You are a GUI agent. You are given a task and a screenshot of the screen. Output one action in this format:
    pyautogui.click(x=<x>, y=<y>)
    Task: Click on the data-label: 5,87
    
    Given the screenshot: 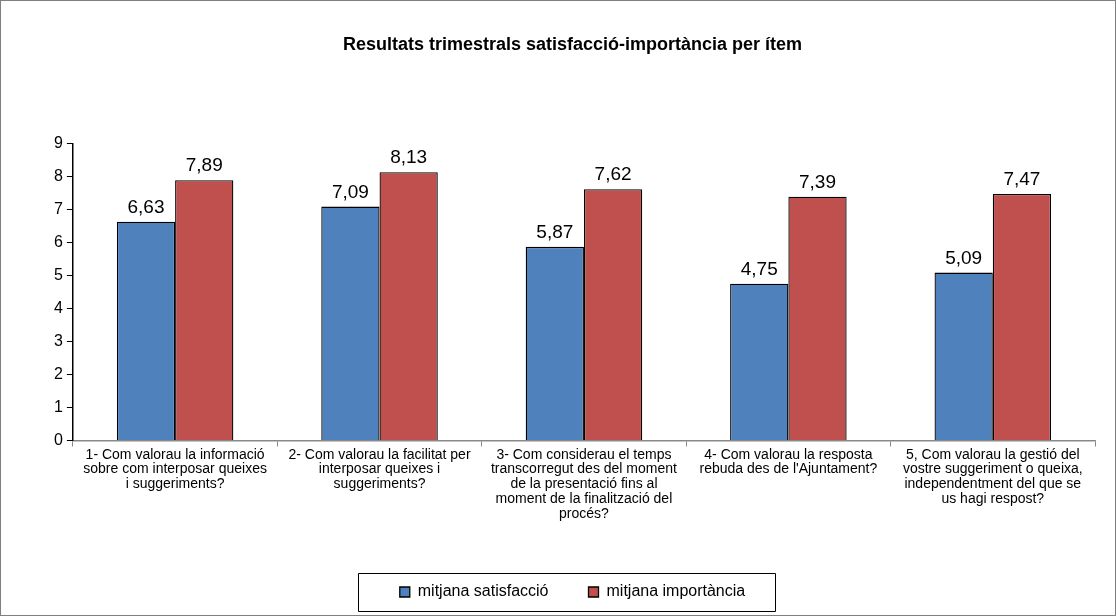 What is the action you would take?
    pyautogui.click(x=555, y=231)
    